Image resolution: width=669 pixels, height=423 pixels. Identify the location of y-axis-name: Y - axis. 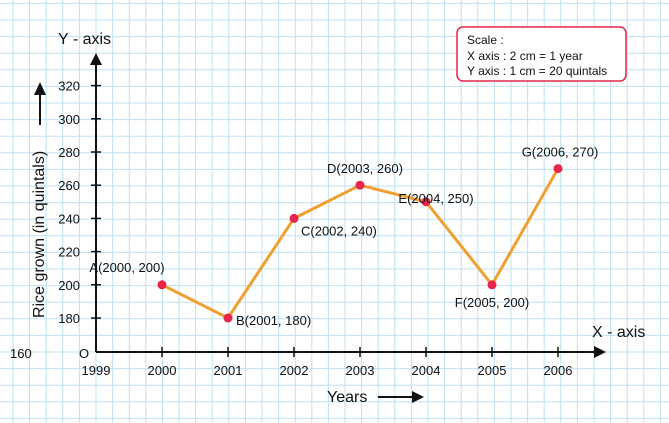
(84, 39).